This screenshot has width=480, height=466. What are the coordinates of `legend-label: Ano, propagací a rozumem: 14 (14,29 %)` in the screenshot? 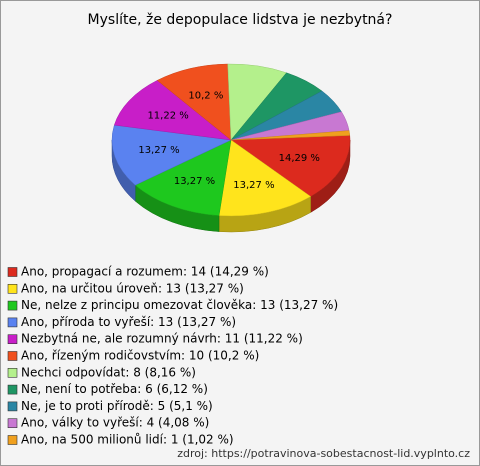 It's located at (145, 272).